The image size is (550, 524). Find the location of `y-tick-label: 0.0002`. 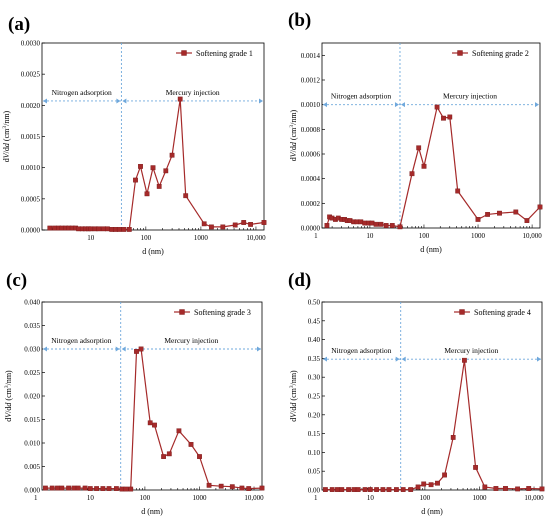

y-tick-label: 0.0002 is located at coordinates (311, 204).